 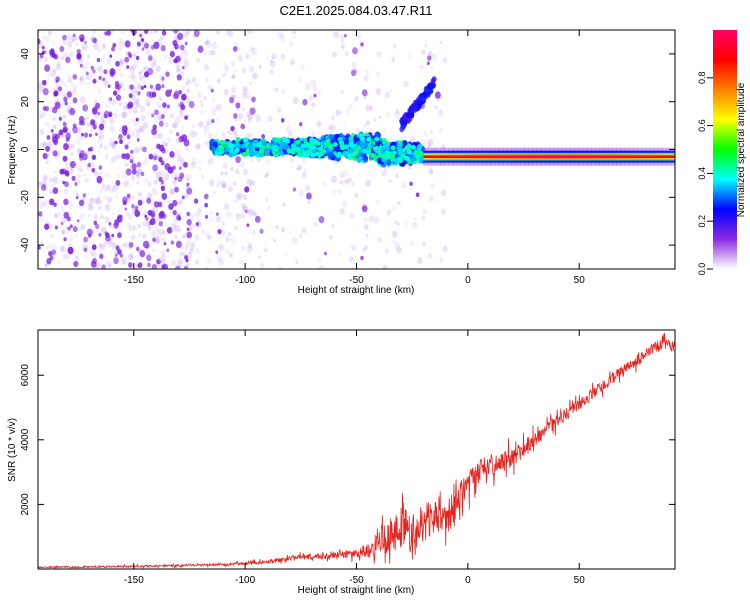 What do you see at coordinates (377, 144) in the screenshot?
I see `spectrogram-band-mark` at bounding box center [377, 144].